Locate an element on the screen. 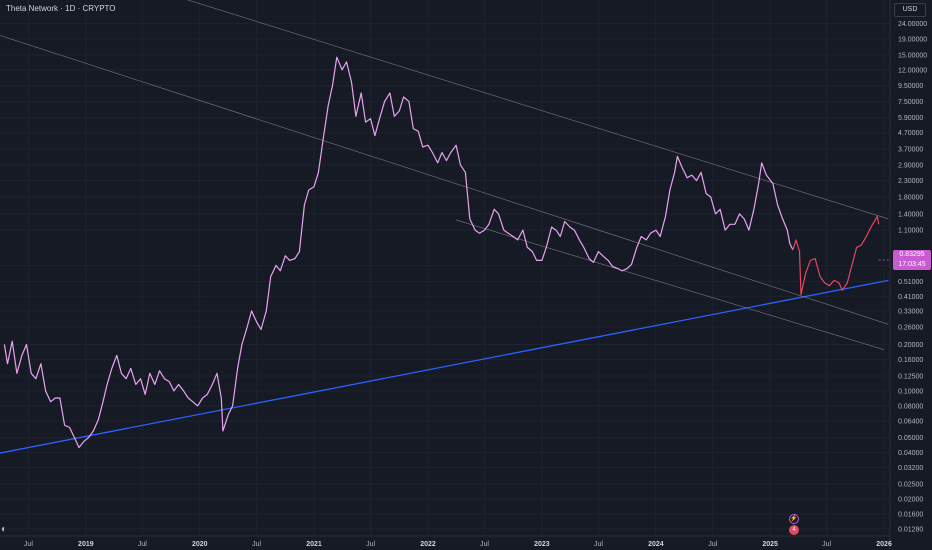  candle-countdown: 17:03:45 is located at coordinates (912, 264).